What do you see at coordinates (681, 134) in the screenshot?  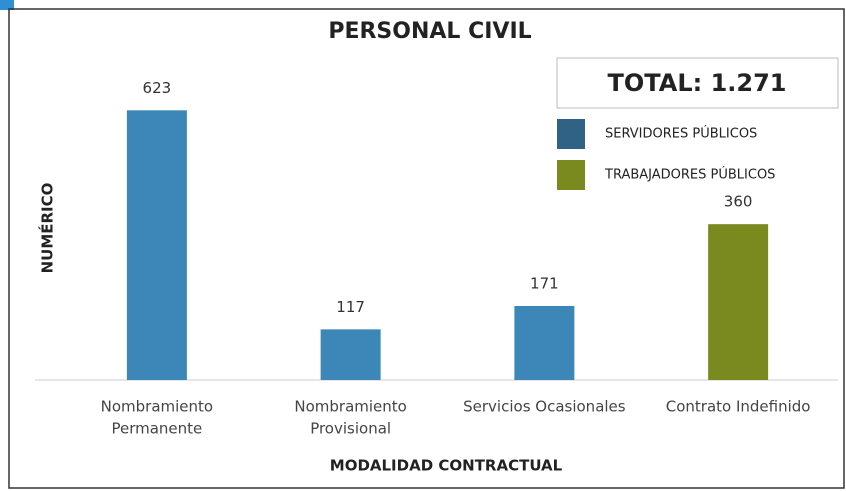 I see `legend-label: SERVIDORES PÚBLICOS` at bounding box center [681, 134].